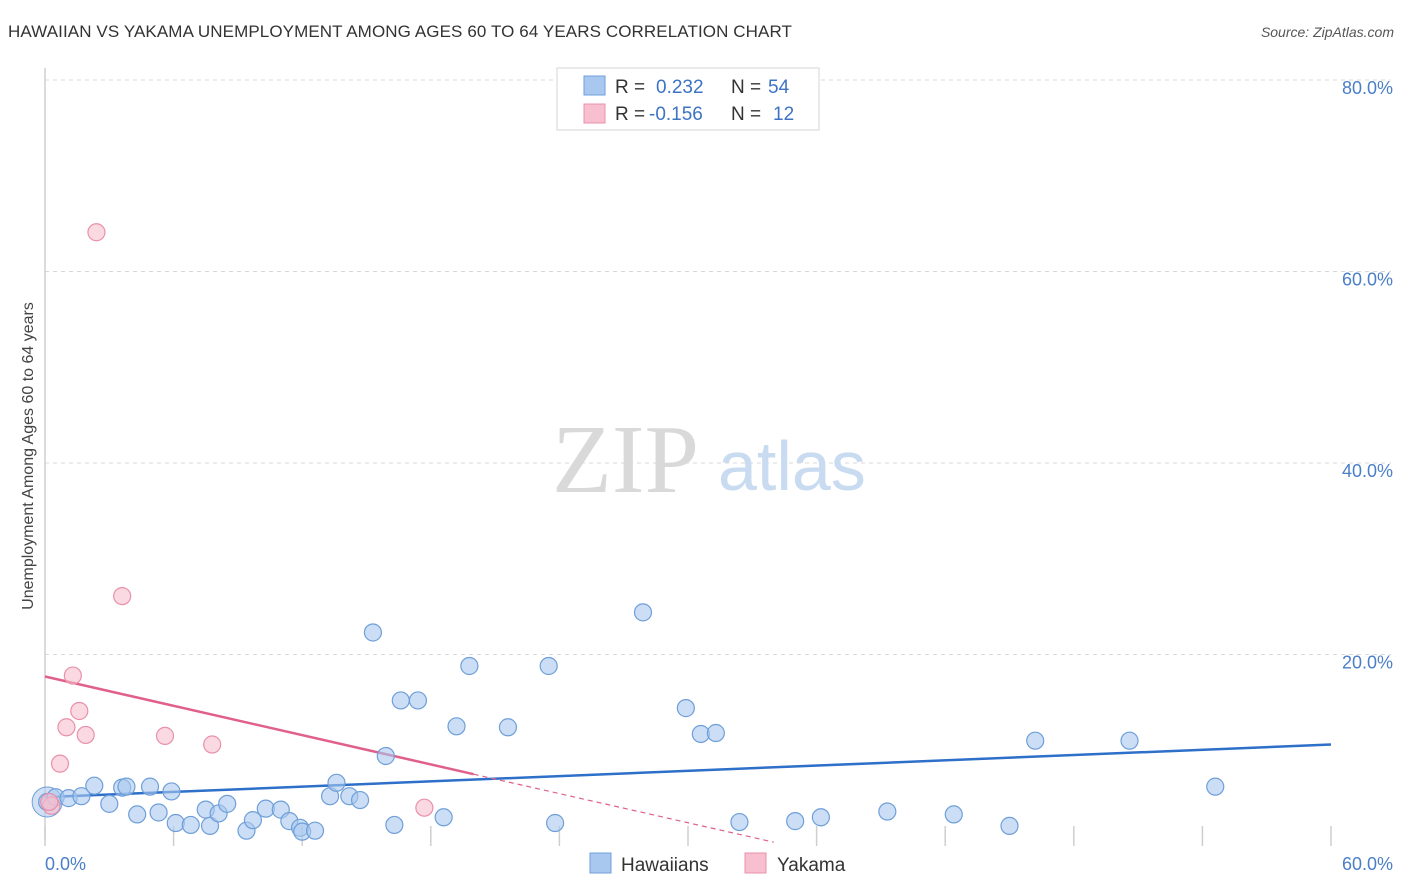  I want to click on legend-bottom-swatch-yakama, so click(755, 863).